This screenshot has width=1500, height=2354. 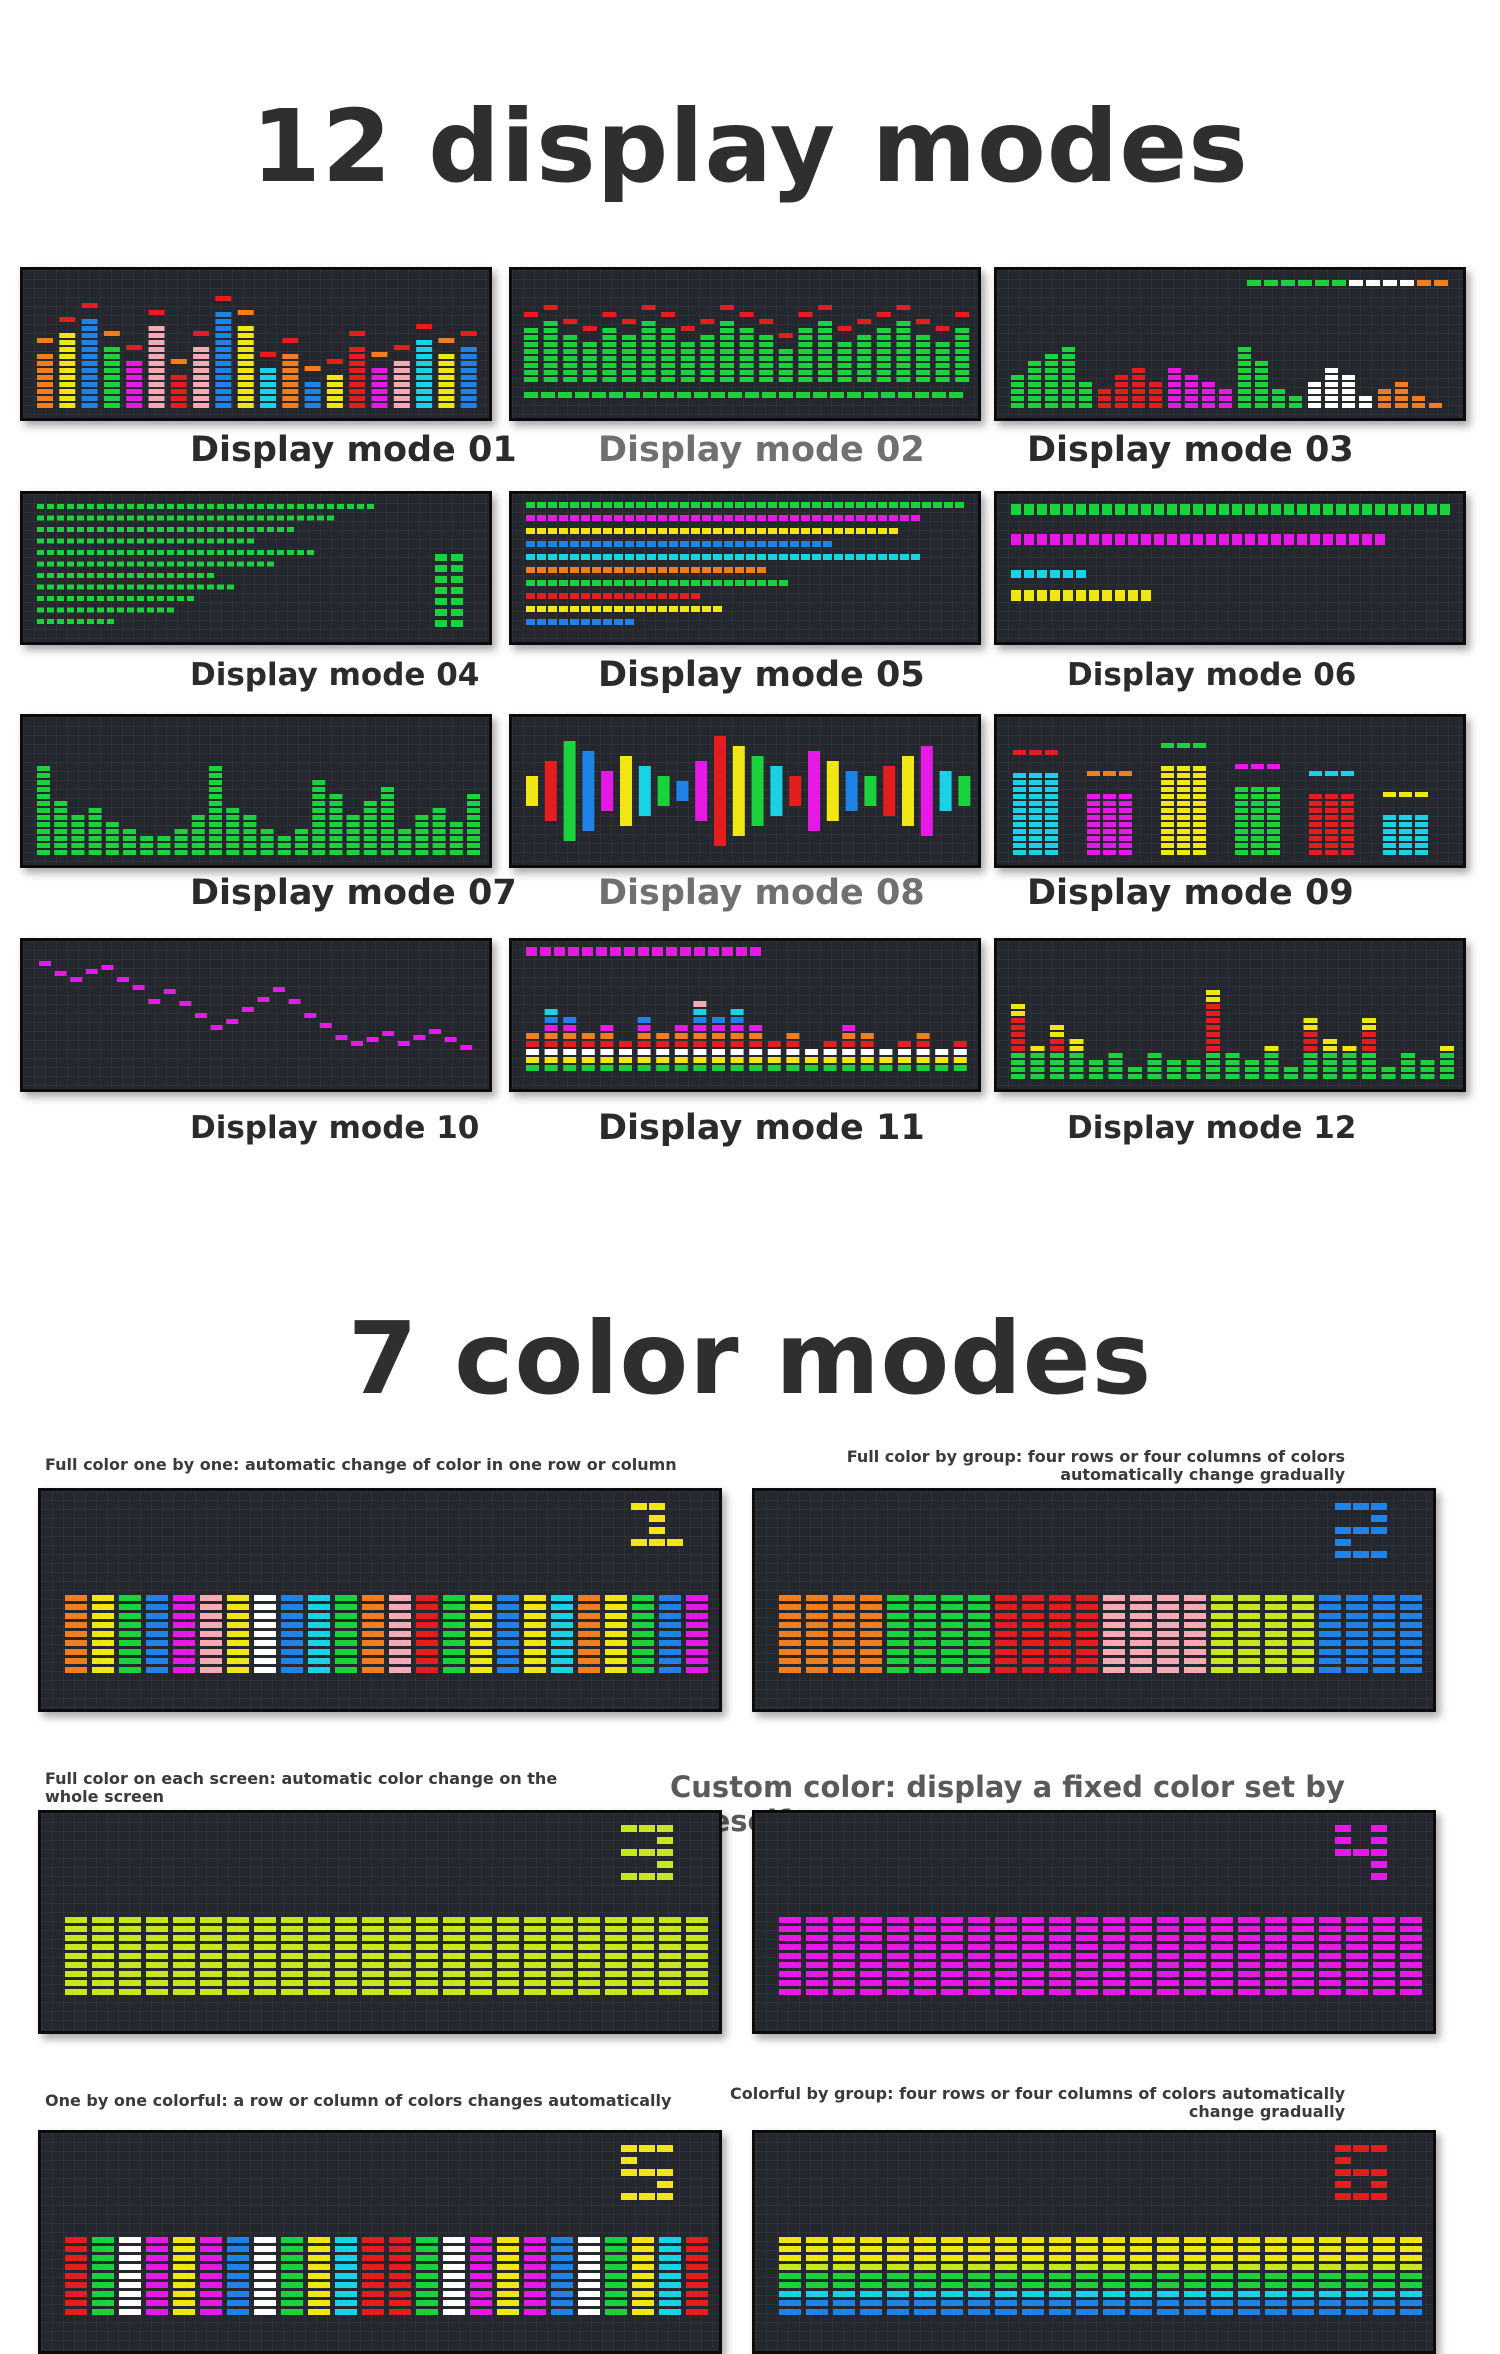 What do you see at coordinates (335, 1128) in the screenshot?
I see `display-mode-10-label: Display mode 10` at bounding box center [335, 1128].